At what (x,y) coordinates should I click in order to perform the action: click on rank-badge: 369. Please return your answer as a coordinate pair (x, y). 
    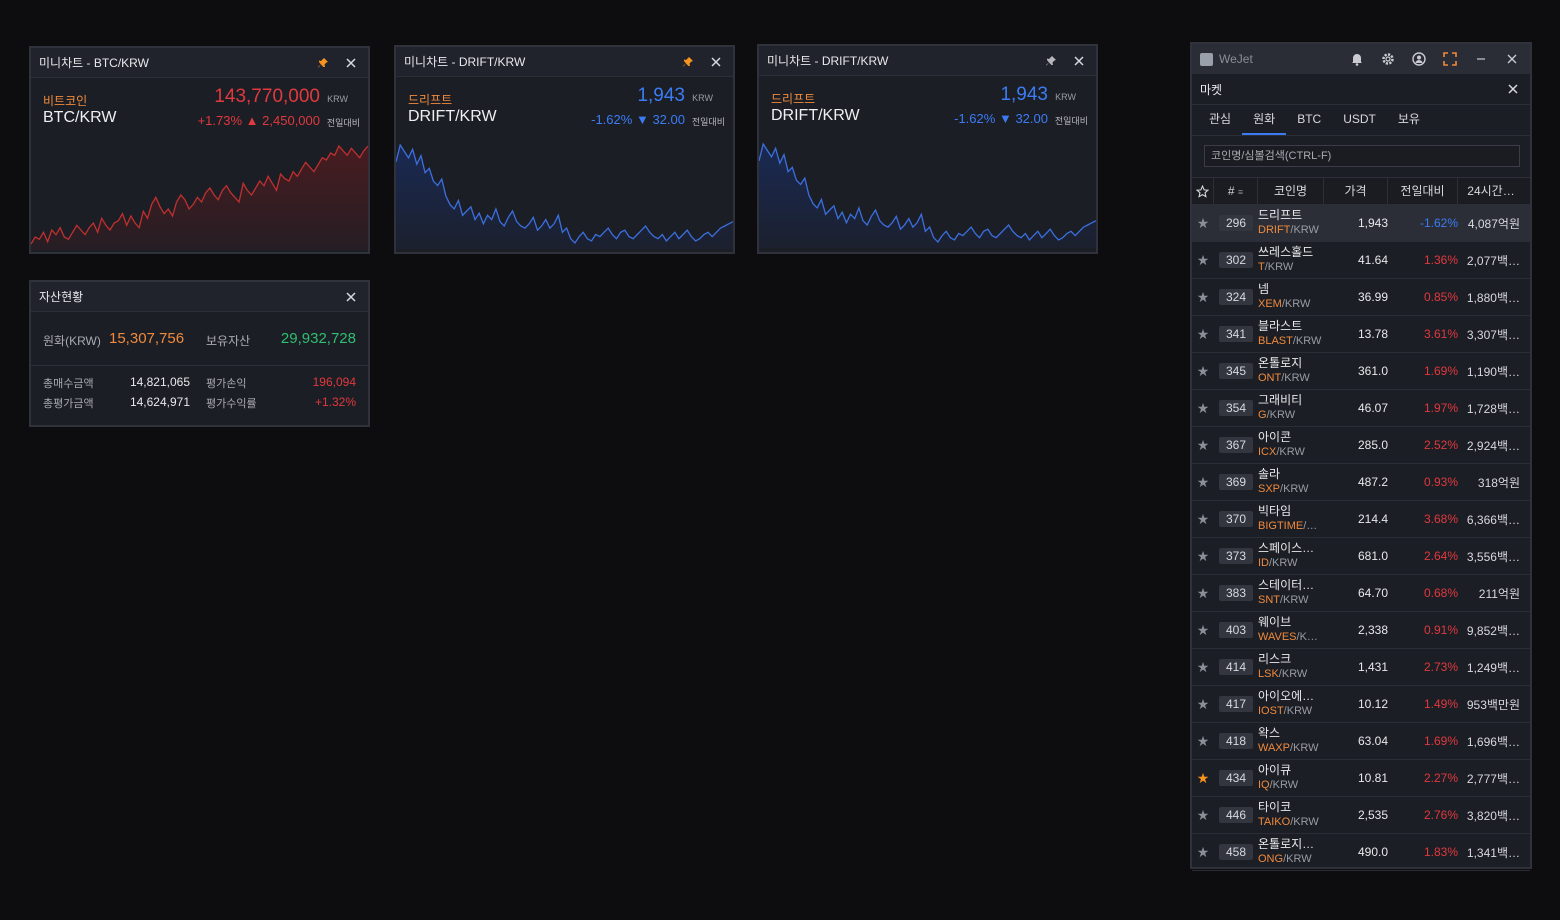
    Looking at the image, I should click on (1236, 482).